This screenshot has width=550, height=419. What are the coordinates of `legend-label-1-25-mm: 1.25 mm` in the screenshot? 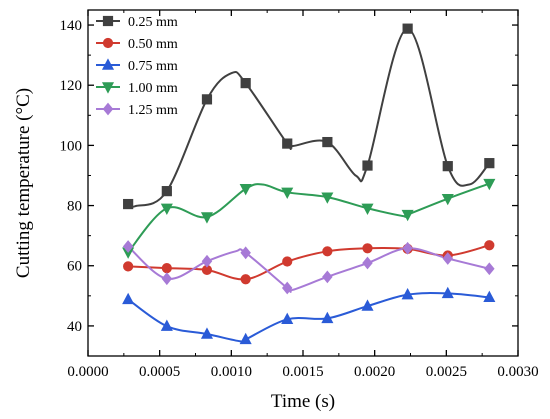 It's located at (153, 110).